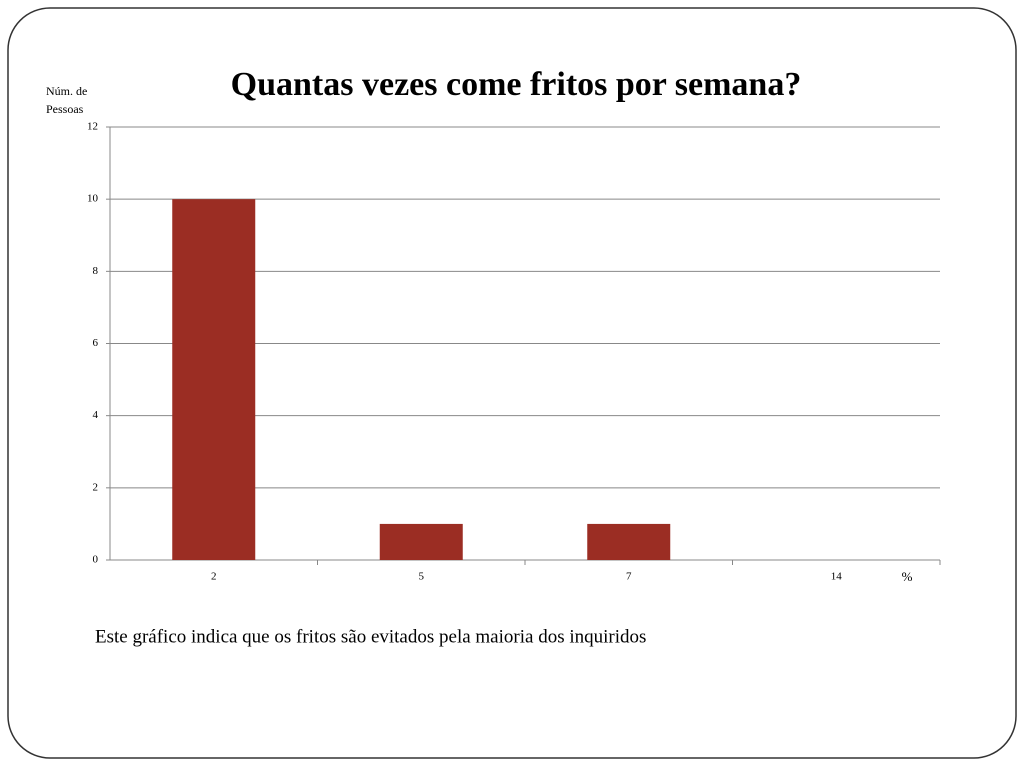 The width and height of the screenshot is (1024, 768). What do you see at coordinates (422, 577) in the screenshot?
I see `x-tick-label: 5` at bounding box center [422, 577].